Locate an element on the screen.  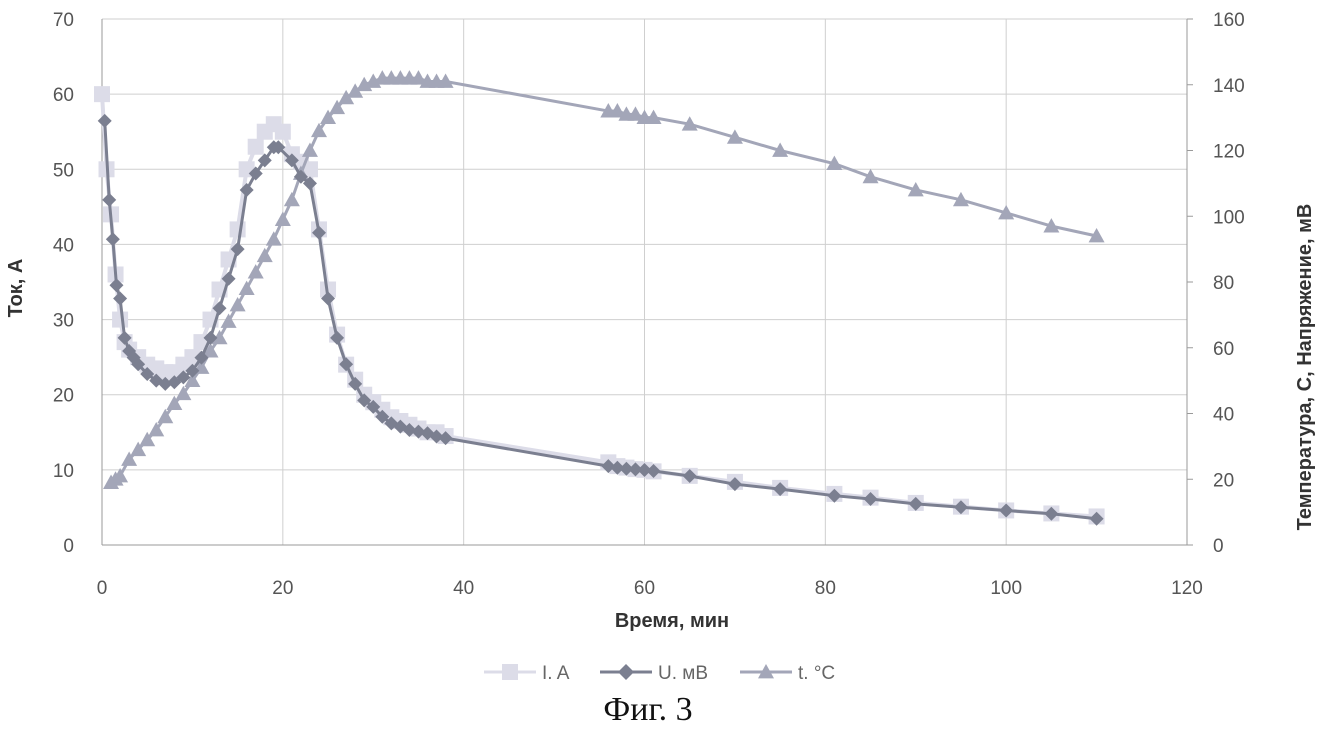
x-tick-label: 60 is located at coordinates (644, 588).